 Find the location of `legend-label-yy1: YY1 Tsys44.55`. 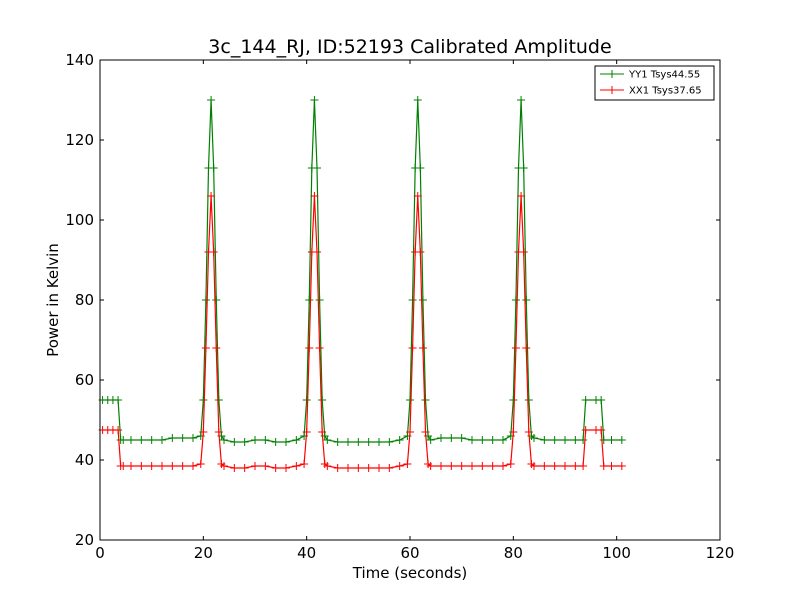

legend-label-yy1: YY1 Tsys44.55 is located at coordinates (664, 75).